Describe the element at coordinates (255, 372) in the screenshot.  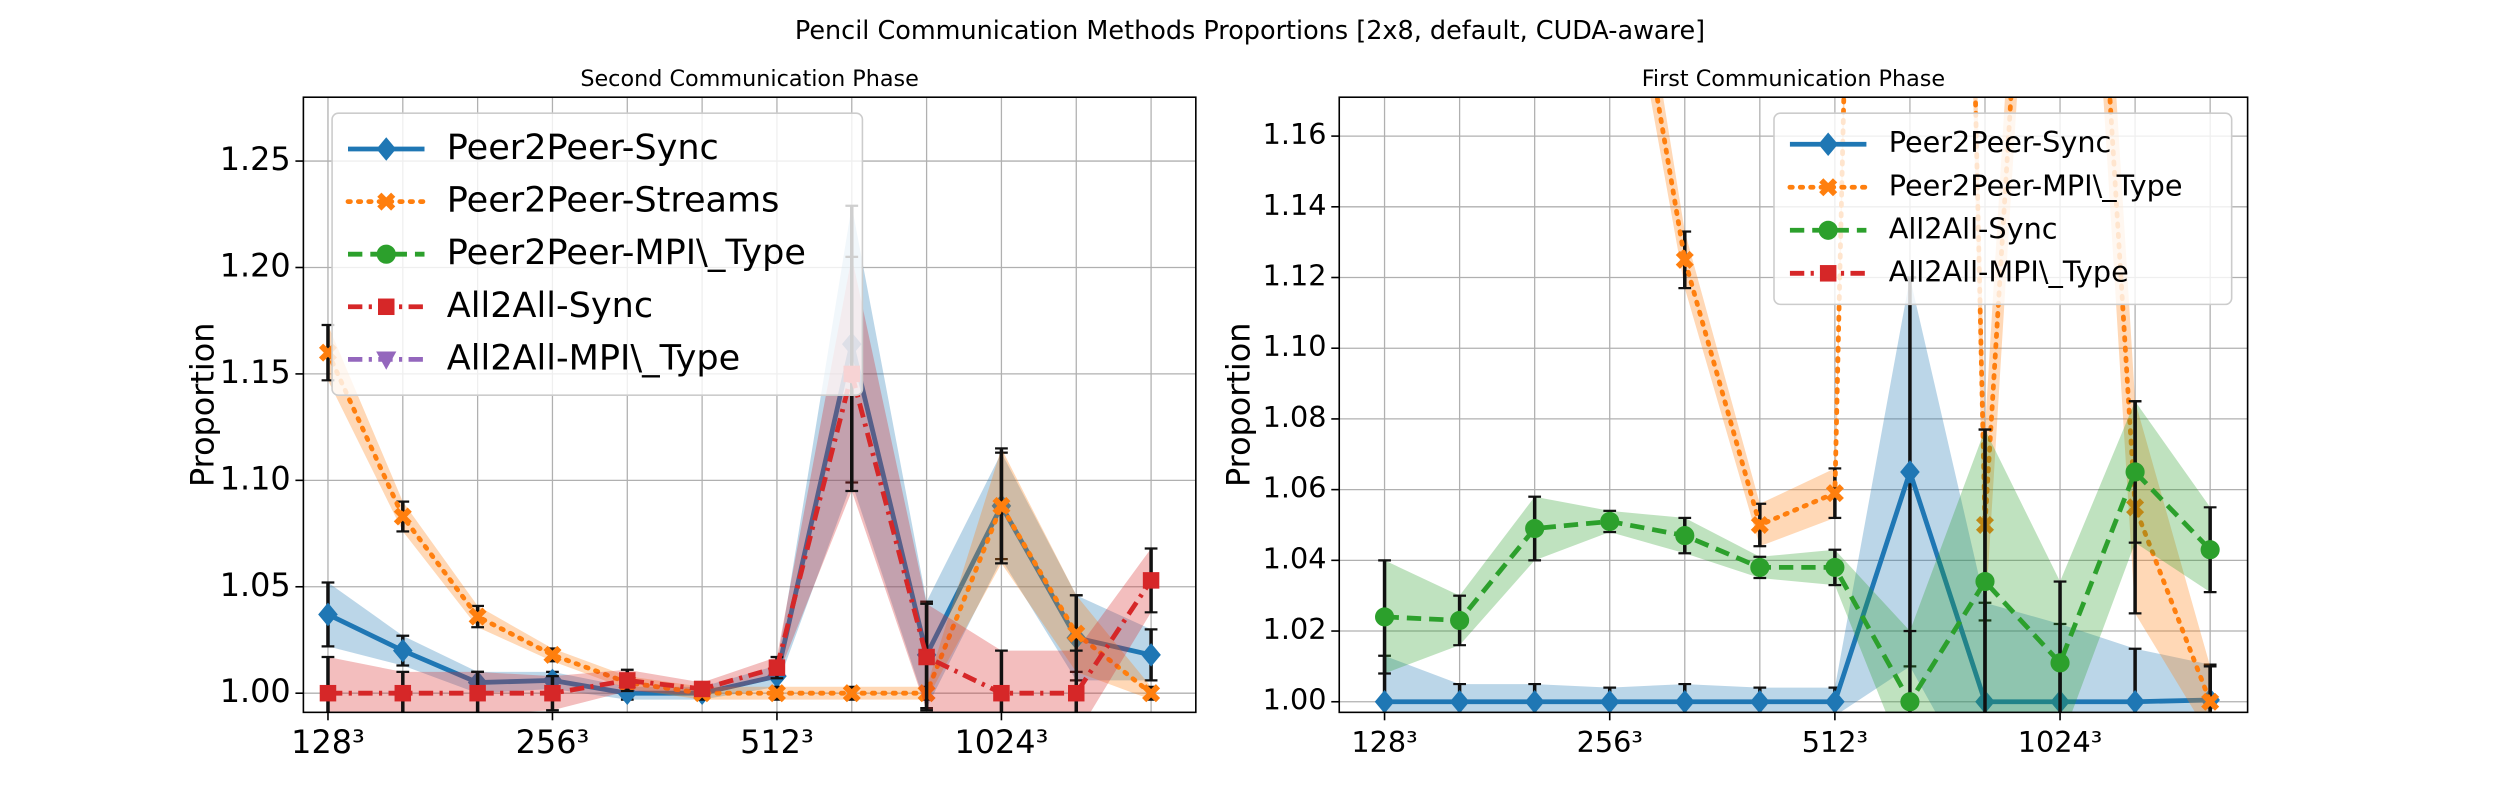
I see `y-tick-label: 1.15` at that location.